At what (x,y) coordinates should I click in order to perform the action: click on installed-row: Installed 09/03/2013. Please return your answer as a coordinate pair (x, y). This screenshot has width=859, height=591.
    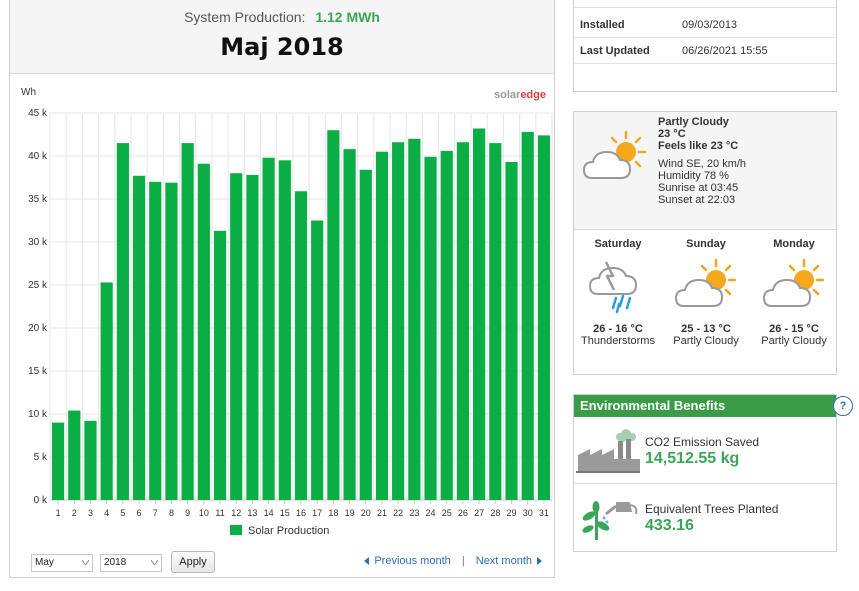
    Looking at the image, I should click on (705, 25).